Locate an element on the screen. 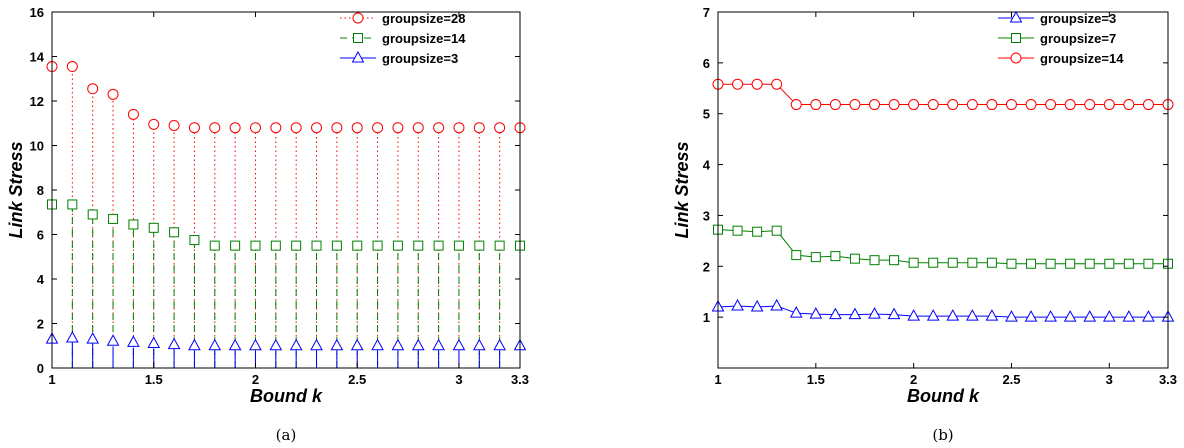  series-groupsize=3 is located at coordinates (286, 349).